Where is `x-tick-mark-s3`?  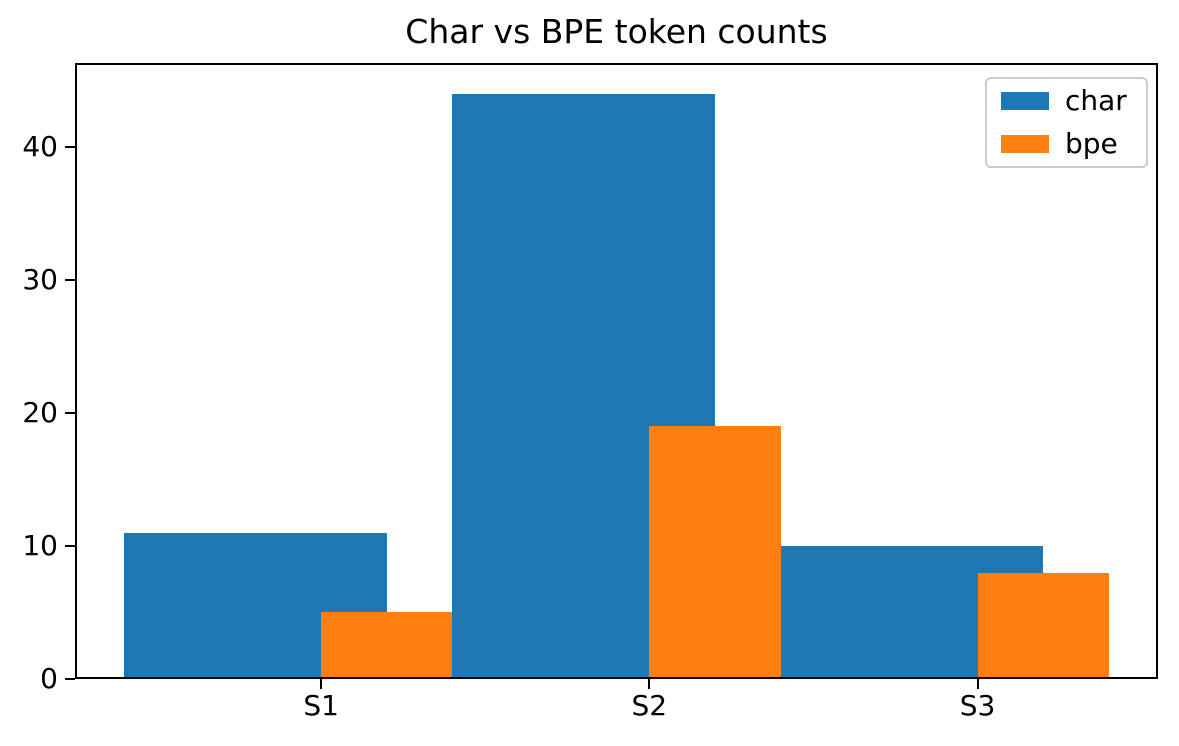
x-tick-mark-s3 is located at coordinates (977, 684).